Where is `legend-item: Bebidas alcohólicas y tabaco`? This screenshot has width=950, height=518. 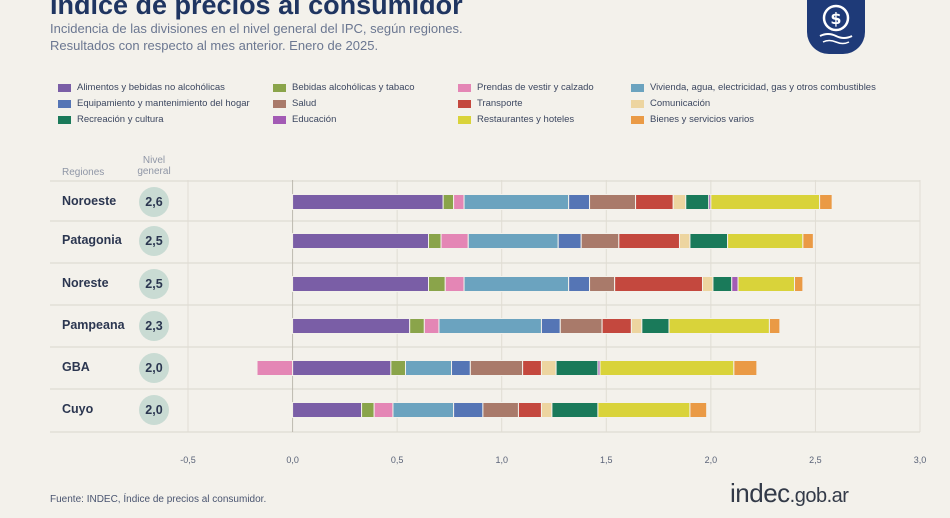
legend-item: Bebidas alcohólicas y tabaco is located at coordinates (344, 87).